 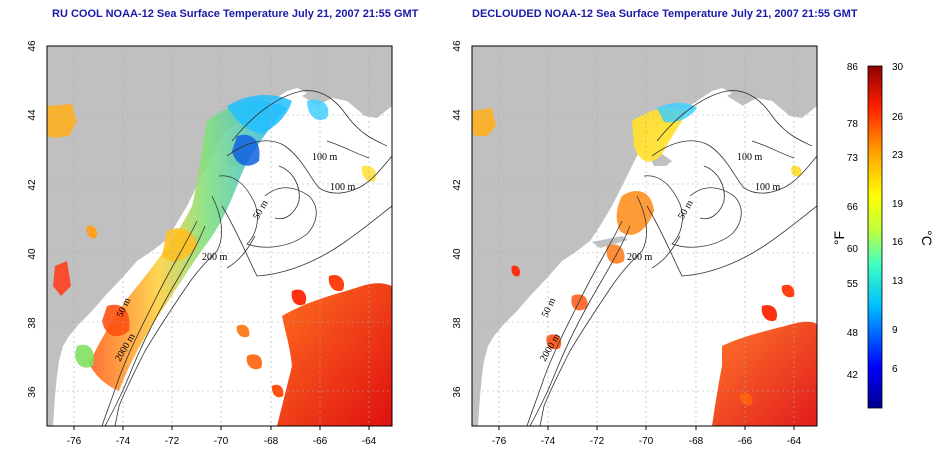 What do you see at coordinates (853, 207) in the screenshot?
I see `colorbar-f-tick: 66` at bounding box center [853, 207].